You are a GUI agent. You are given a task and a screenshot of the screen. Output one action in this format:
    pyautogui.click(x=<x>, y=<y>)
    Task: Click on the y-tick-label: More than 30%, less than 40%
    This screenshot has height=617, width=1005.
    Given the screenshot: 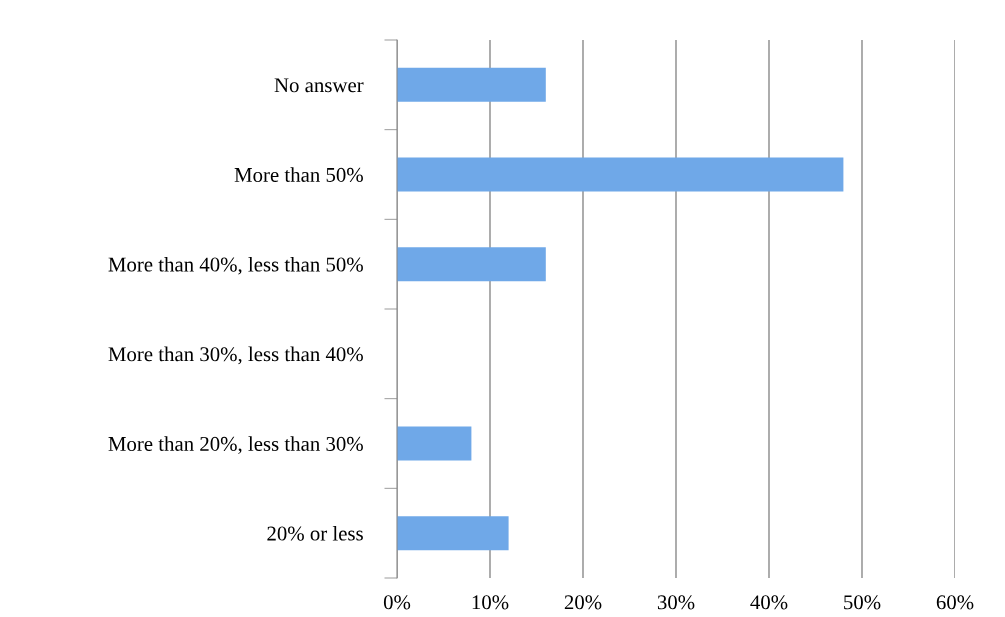 What is the action you would take?
    pyautogui.click(x=235, y=355)
    